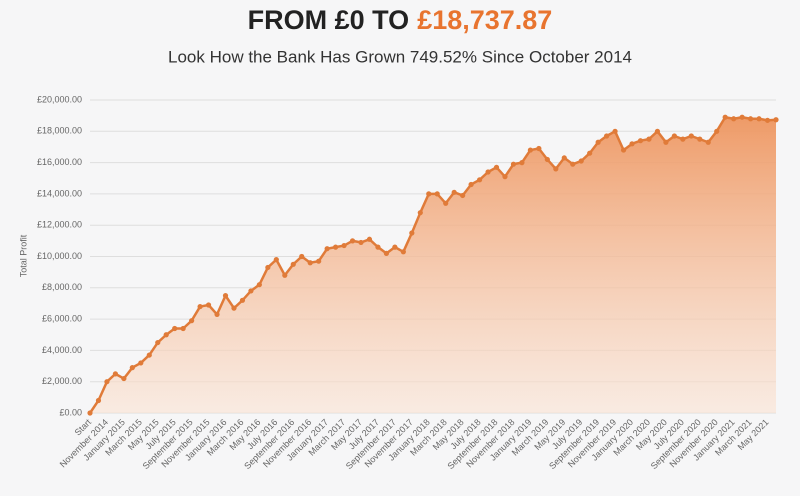 This screenshot has height=496, width=800. What do you see at coordinates (59, 256) in the screenshot?
I see `y-tick-label: £10,000.00` at bounding box center [59, 256].